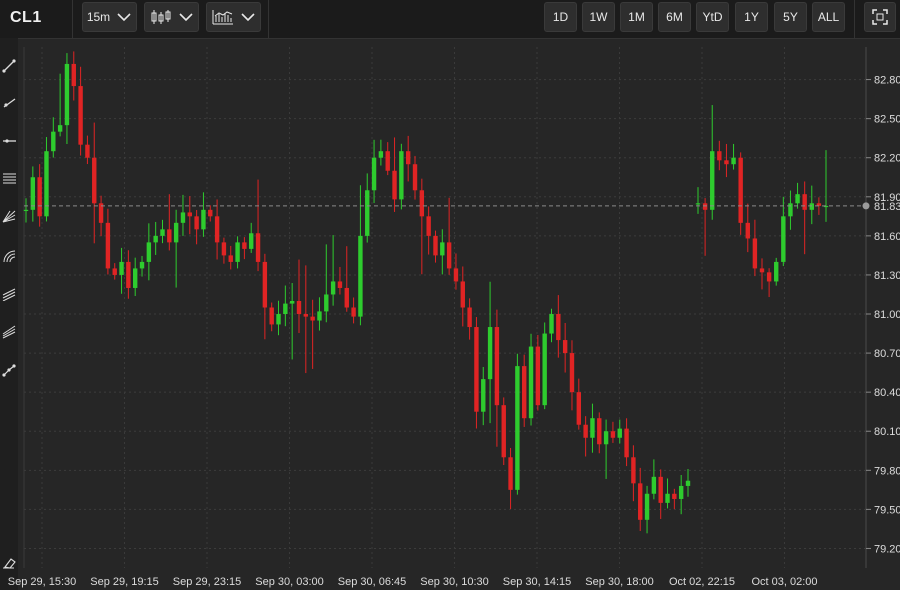  What do you see at coordinates (790, 17) in the screenshot?
I see `range-5y-button: 5Y` at bounding box center [790, 17].